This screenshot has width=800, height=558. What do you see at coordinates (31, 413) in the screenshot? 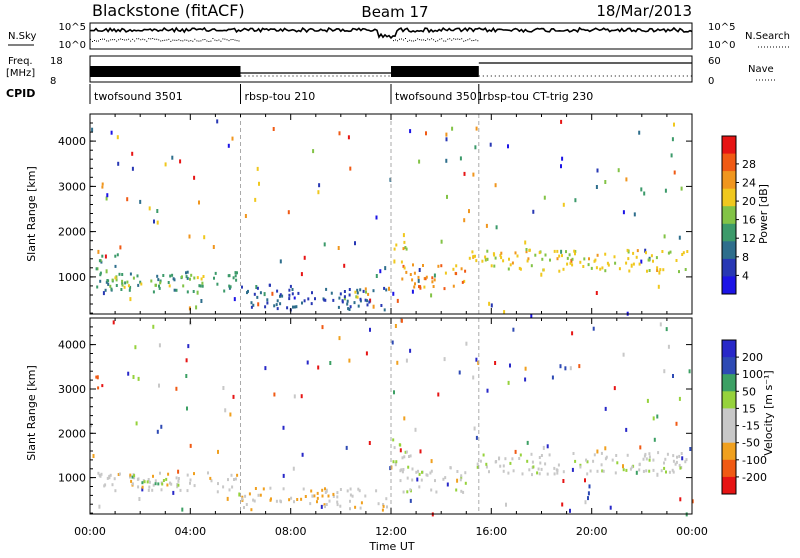
I see `velocity-ylabel: Slant Range [km]` at bounding box center [31, 413].